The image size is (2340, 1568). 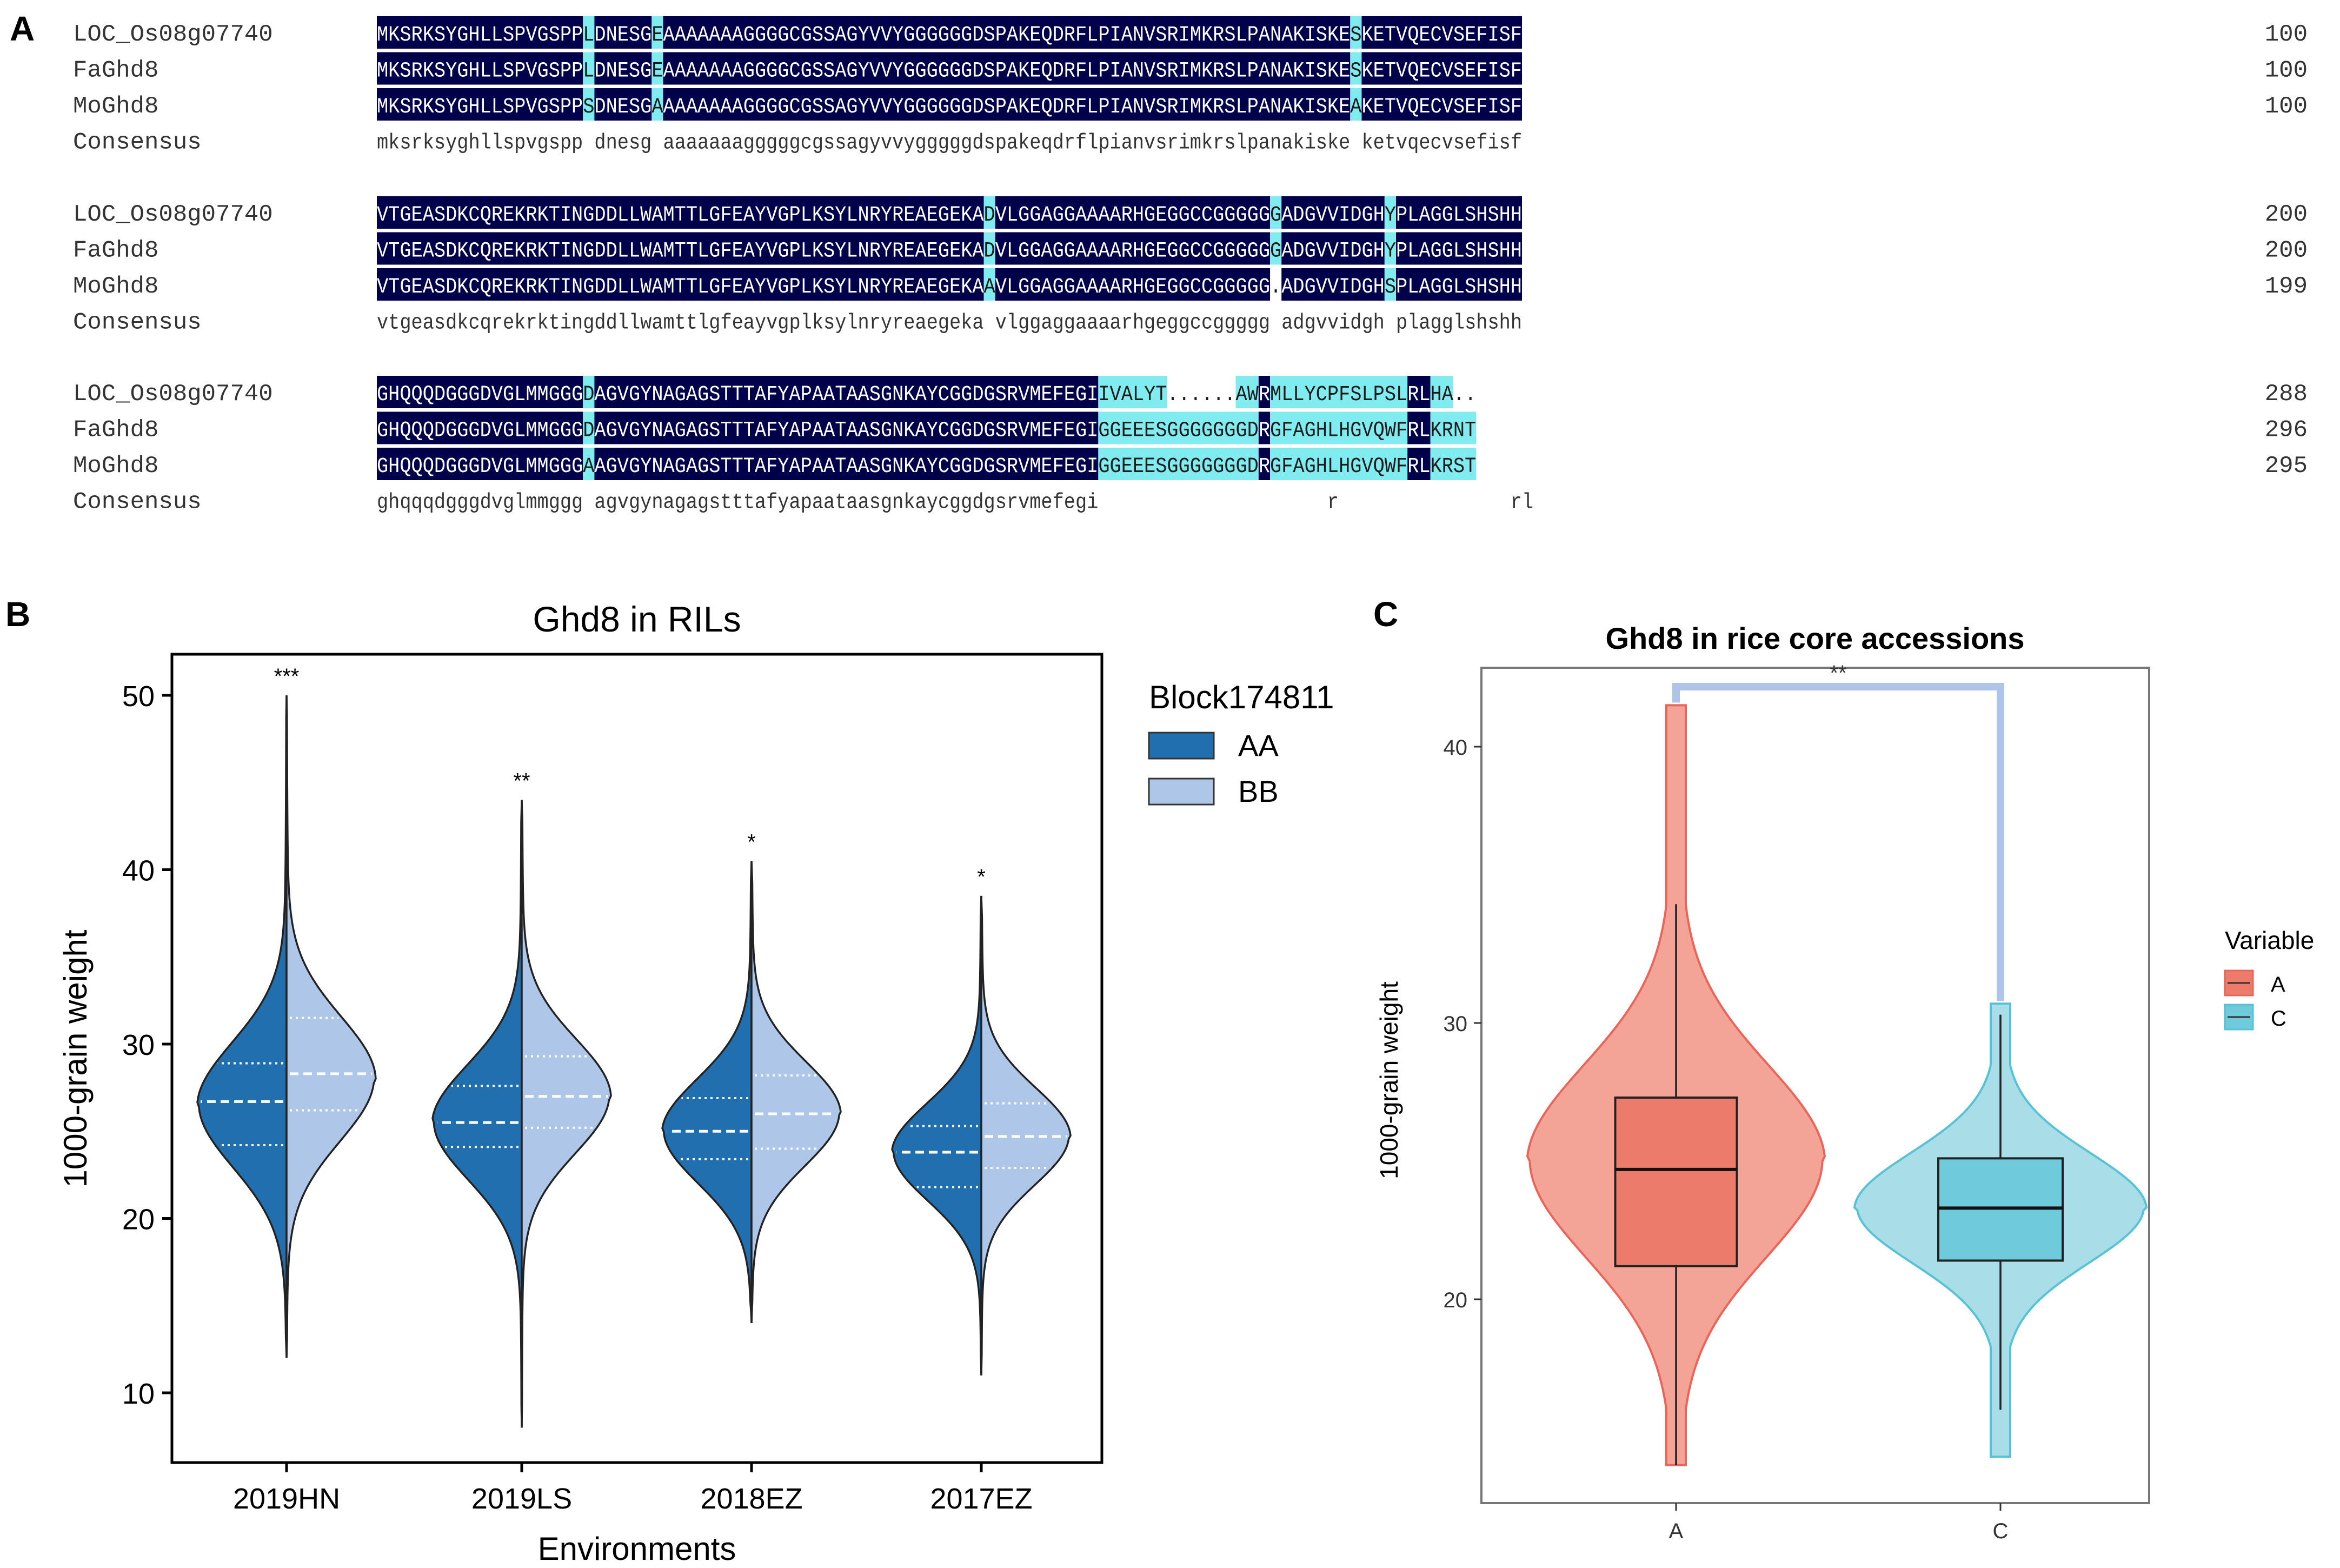 I want to click on significance-marker-c: **, so click(x=1838, y=673).